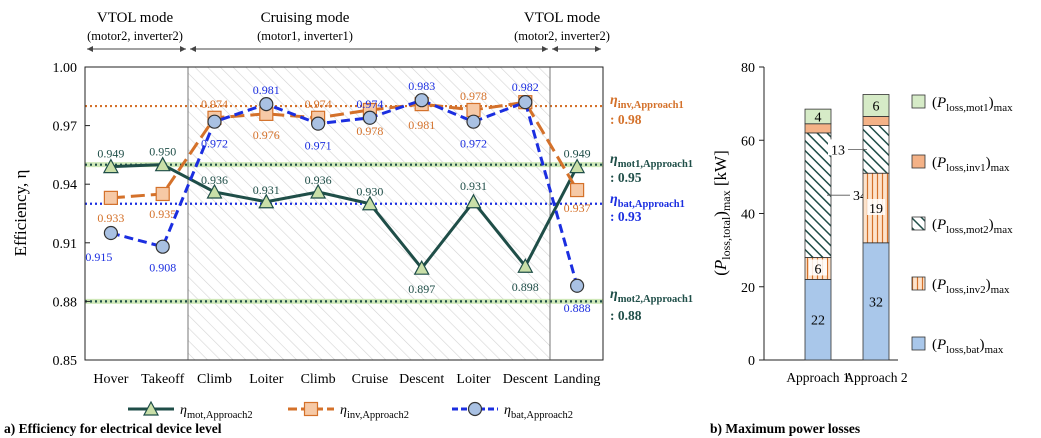 Image resolution: width=1041 pixels, height=438 pixels. I want to click on x-tick-label-b: Approach 2, so click(875, 377).